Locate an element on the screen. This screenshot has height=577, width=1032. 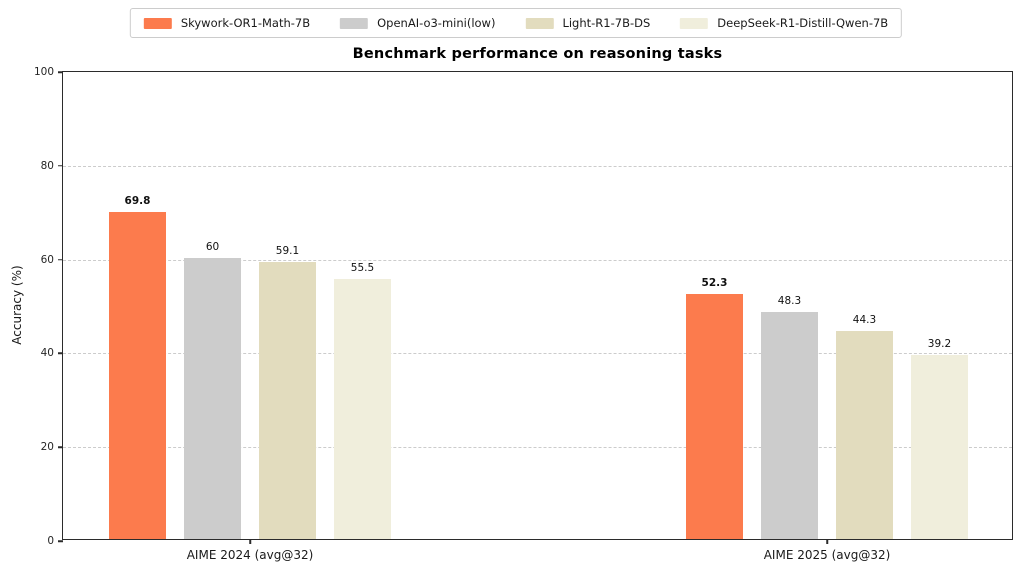
legend-label: Light-R1-7B-DS is located at coordinates (606, 23).